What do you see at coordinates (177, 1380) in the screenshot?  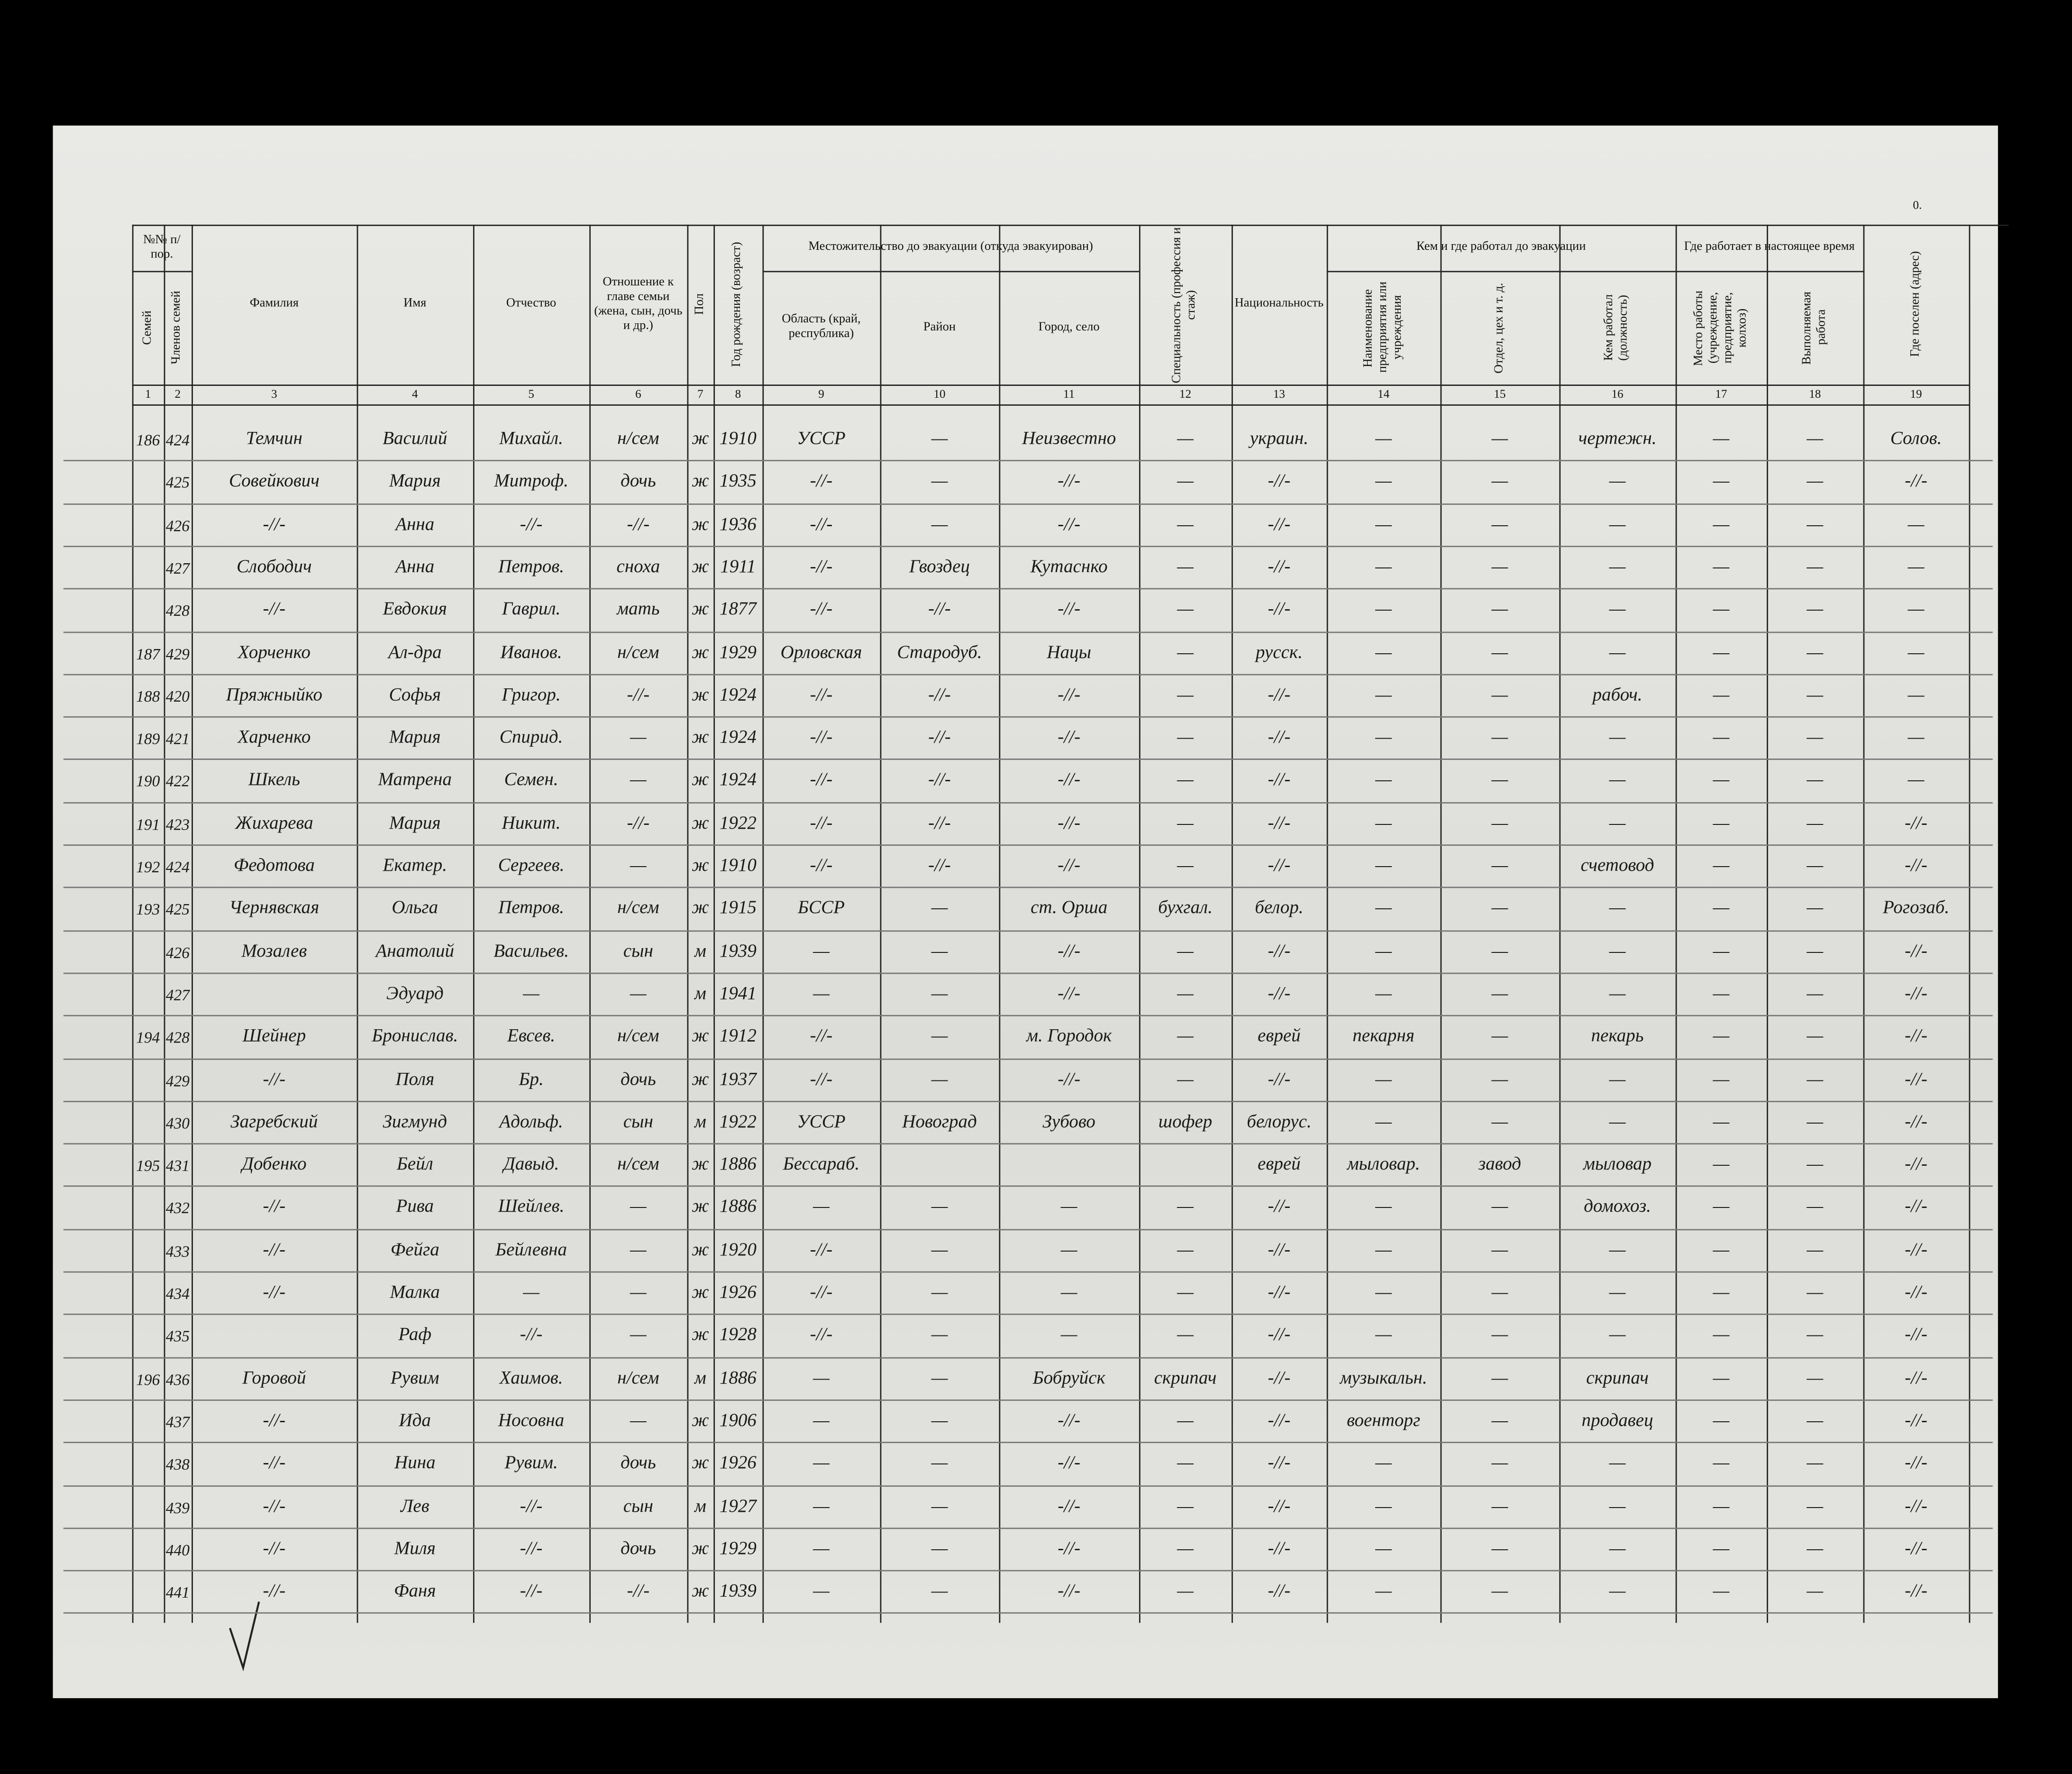 I see `handwritten-entry: 436` at bounding box center [177, 1380].